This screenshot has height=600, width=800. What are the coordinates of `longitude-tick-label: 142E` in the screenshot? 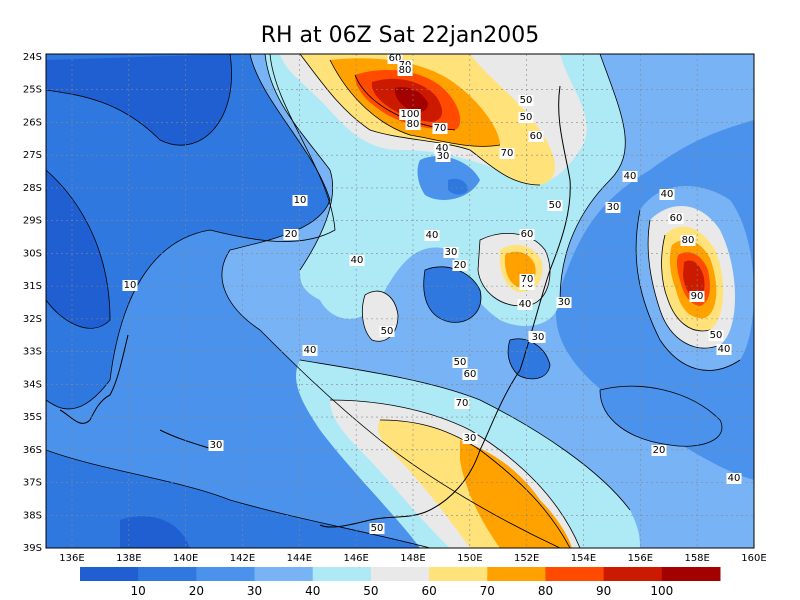 It's located at (242, 558).